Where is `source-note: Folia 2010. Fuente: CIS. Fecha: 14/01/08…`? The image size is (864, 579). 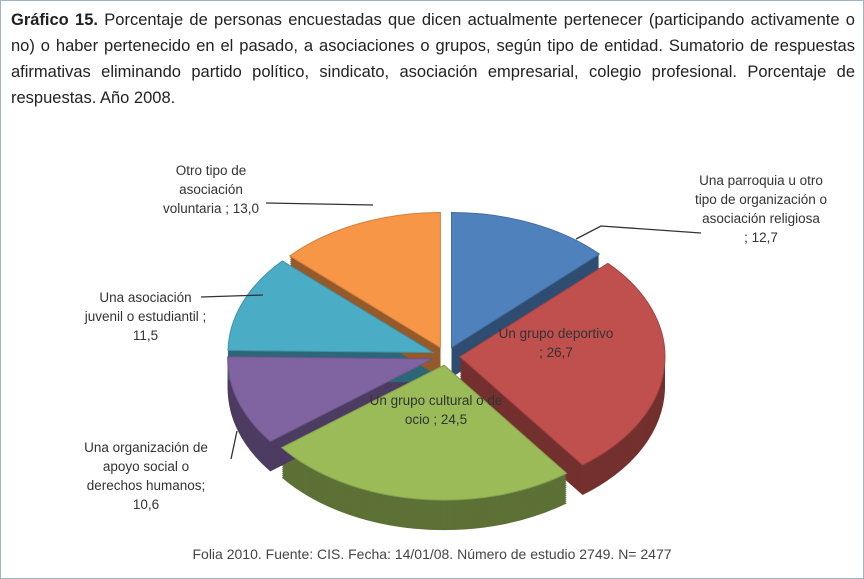 source-note: Folia 2010. Fuente: CIS. Fecha: 14/01/08… is located at coordinates (432, 554).